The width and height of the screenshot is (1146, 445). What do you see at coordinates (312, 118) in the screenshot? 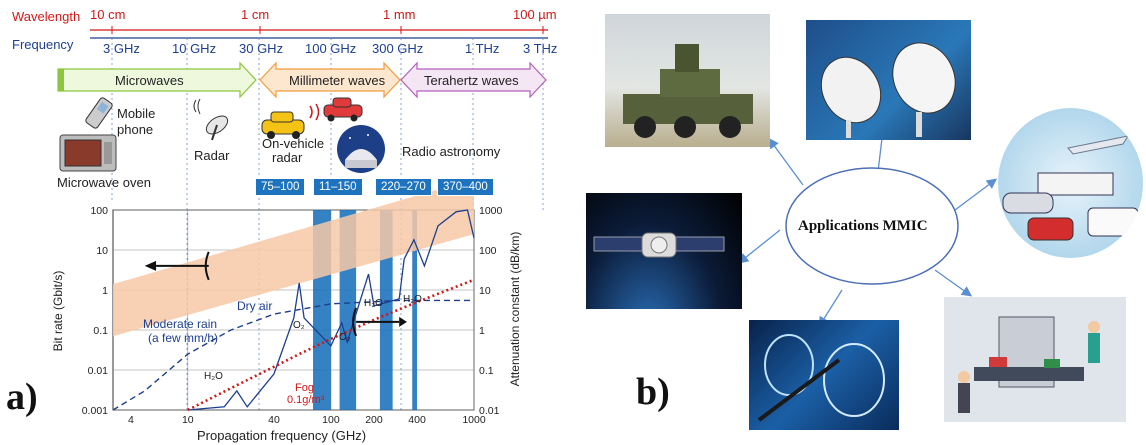
I see `car-radar-icon` at bounding box center [312, 118].